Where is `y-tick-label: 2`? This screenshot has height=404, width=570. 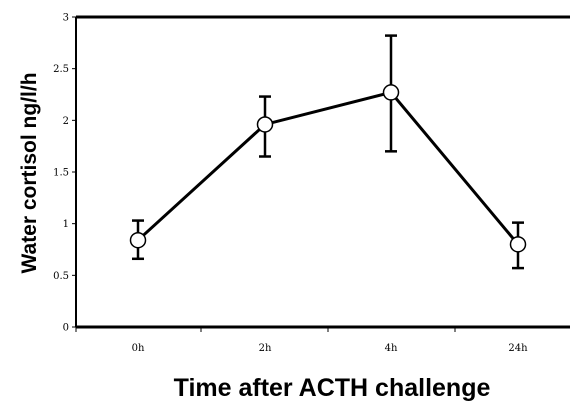
y-tick-label: 2 is located at coordinates (66, 121).